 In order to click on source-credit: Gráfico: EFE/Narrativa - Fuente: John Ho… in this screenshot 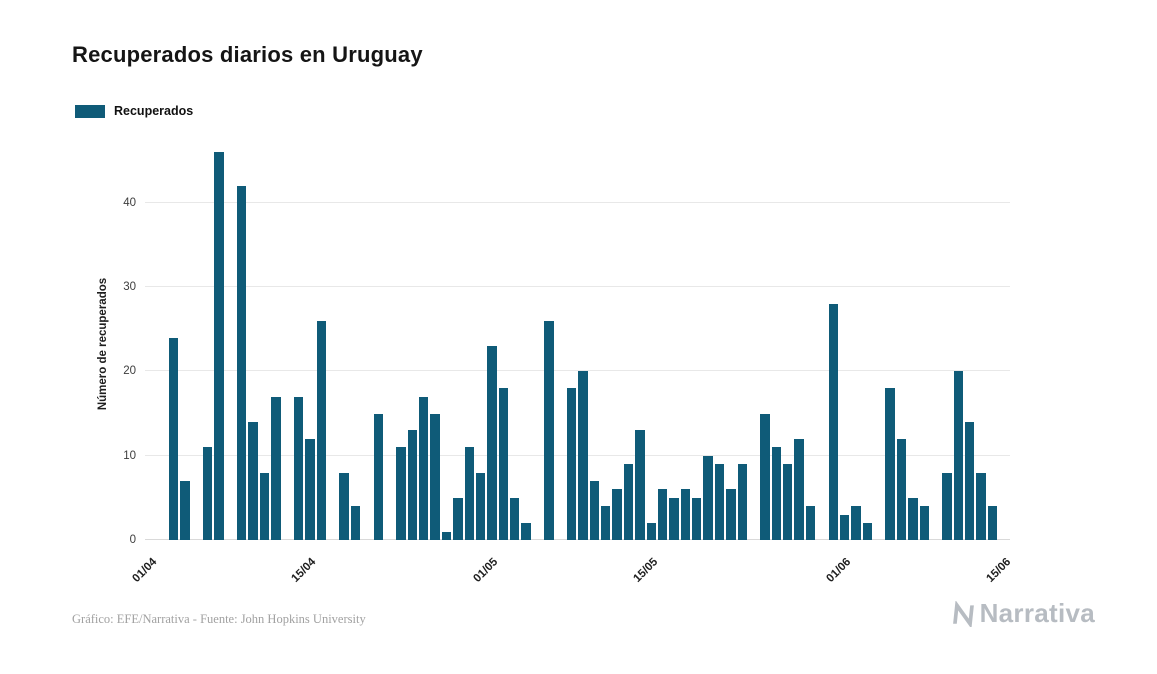, I will do `click(219, 619)`.